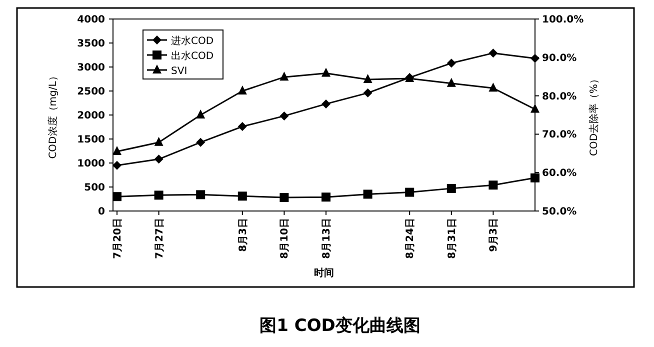 This screenshot has width=654, height=347. What do you see at coordinates (179, 71) in the screenshot?
I see `legend-label: SVI` at bounding box center [179, 71].